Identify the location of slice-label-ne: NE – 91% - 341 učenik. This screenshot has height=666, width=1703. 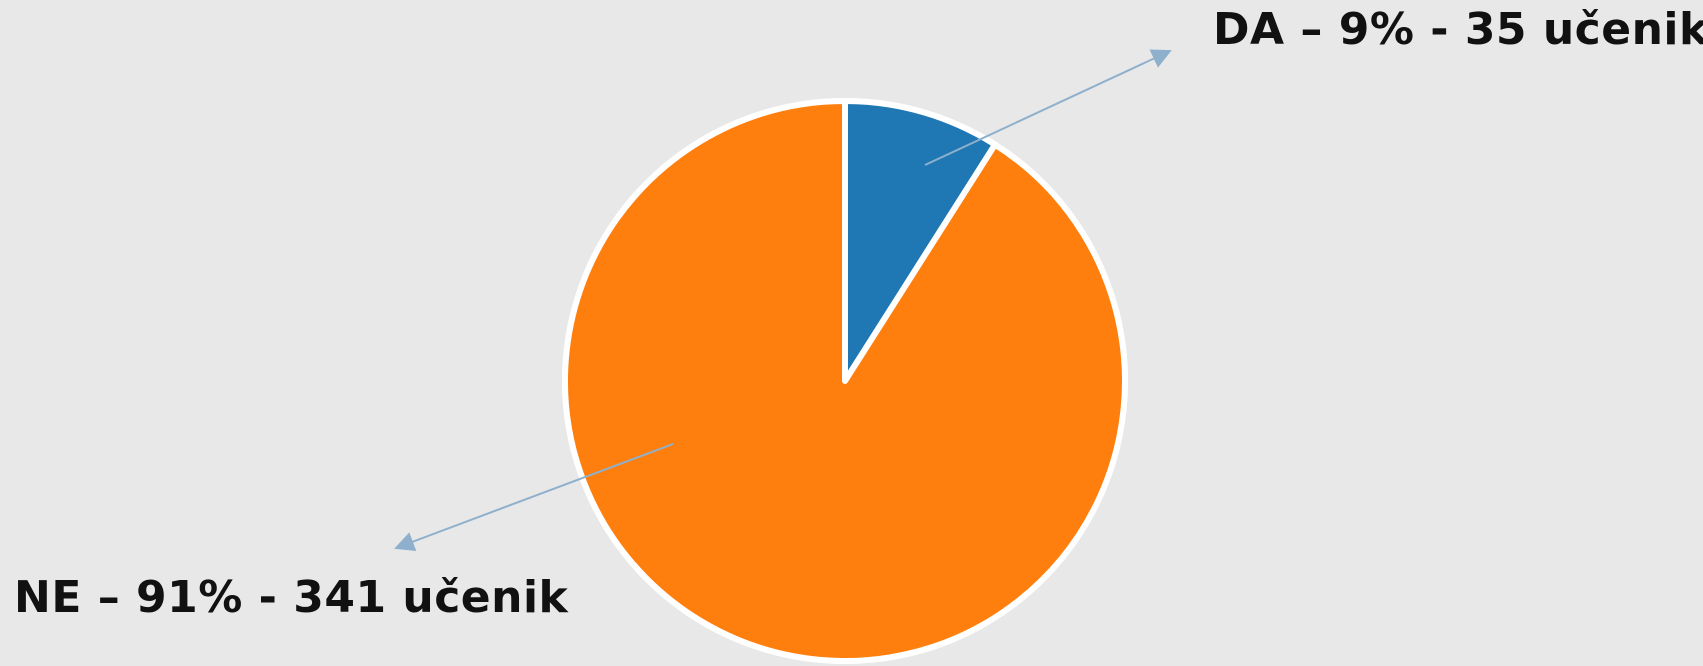
(291, 597).